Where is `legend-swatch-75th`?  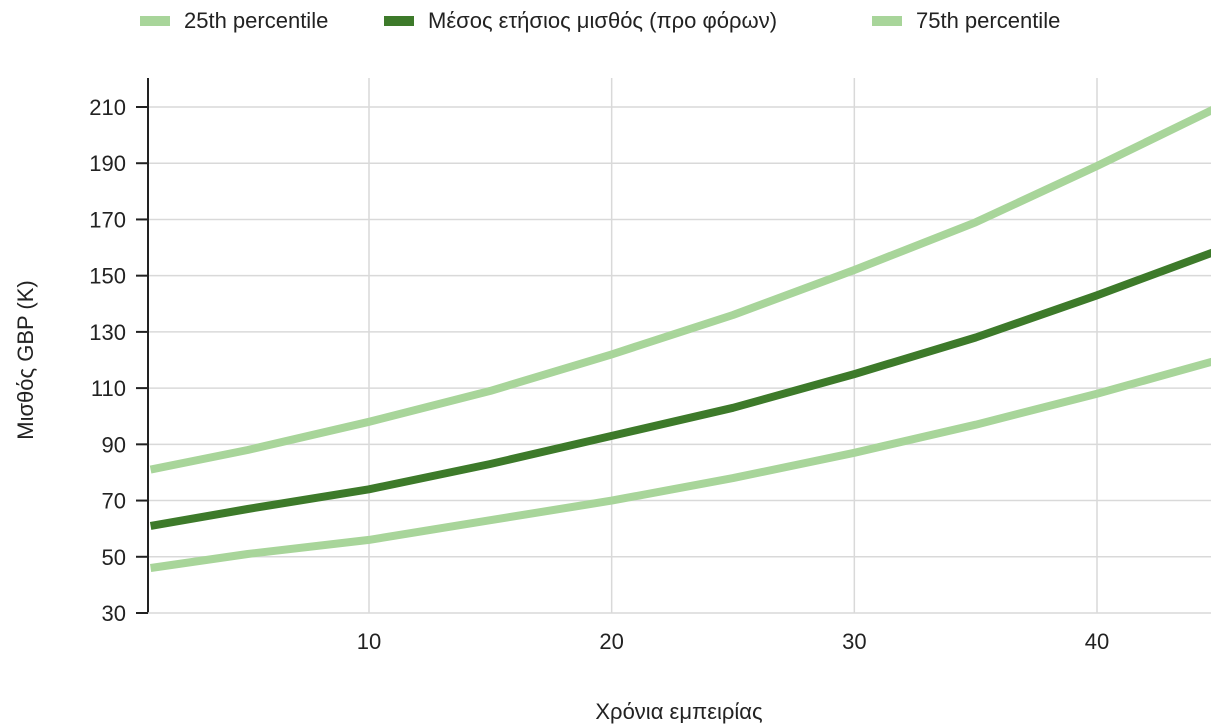
legend-swatch-75th is located at coordinates (887, 21).